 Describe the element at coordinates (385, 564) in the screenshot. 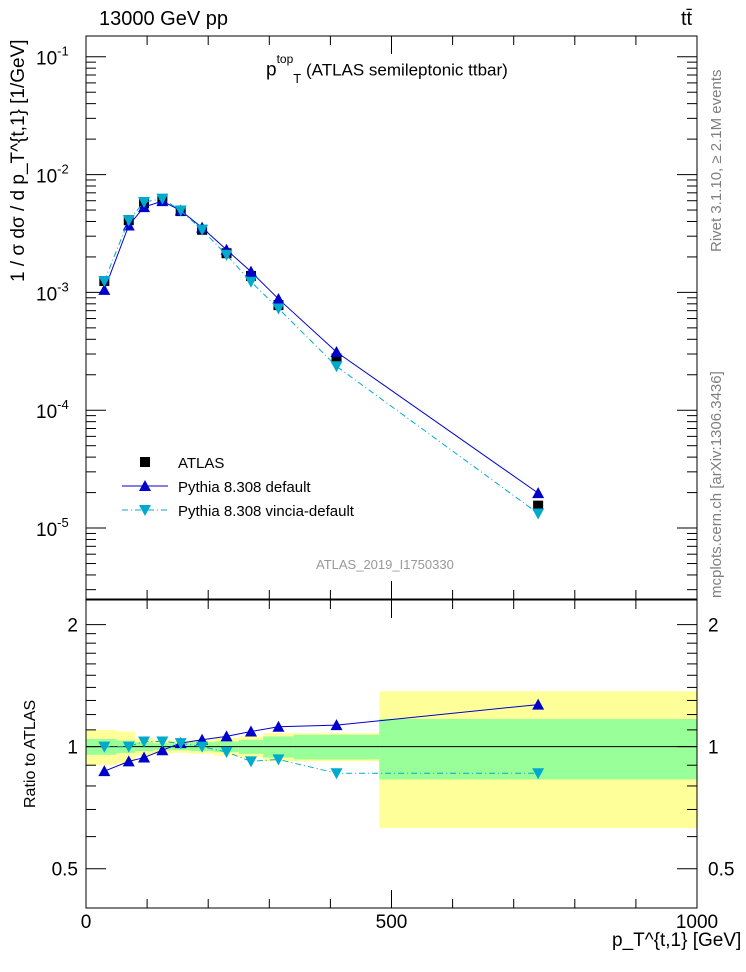

I see `analysis-id: ATLAS_2019_I1750330` at that location.